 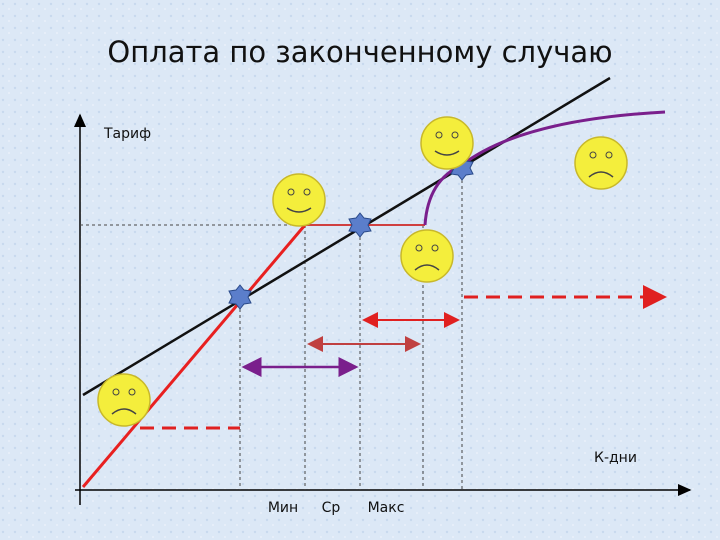 What do you see at coordinates (331, 508) in the screenshot?
I see `x-mark-label: Ср` at bounding box center [331, 508].